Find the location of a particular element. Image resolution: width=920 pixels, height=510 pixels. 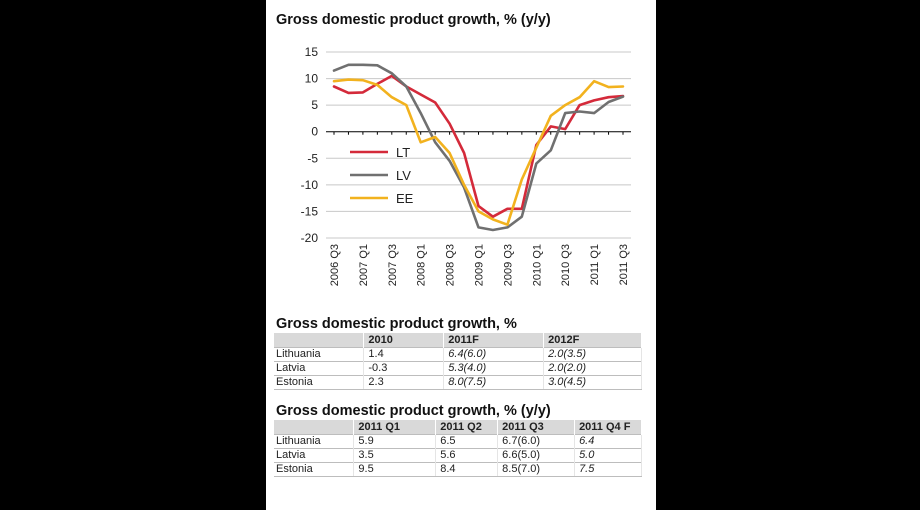

table1-title: Gross domestic product growth, % is located at coordinates (396, 324).